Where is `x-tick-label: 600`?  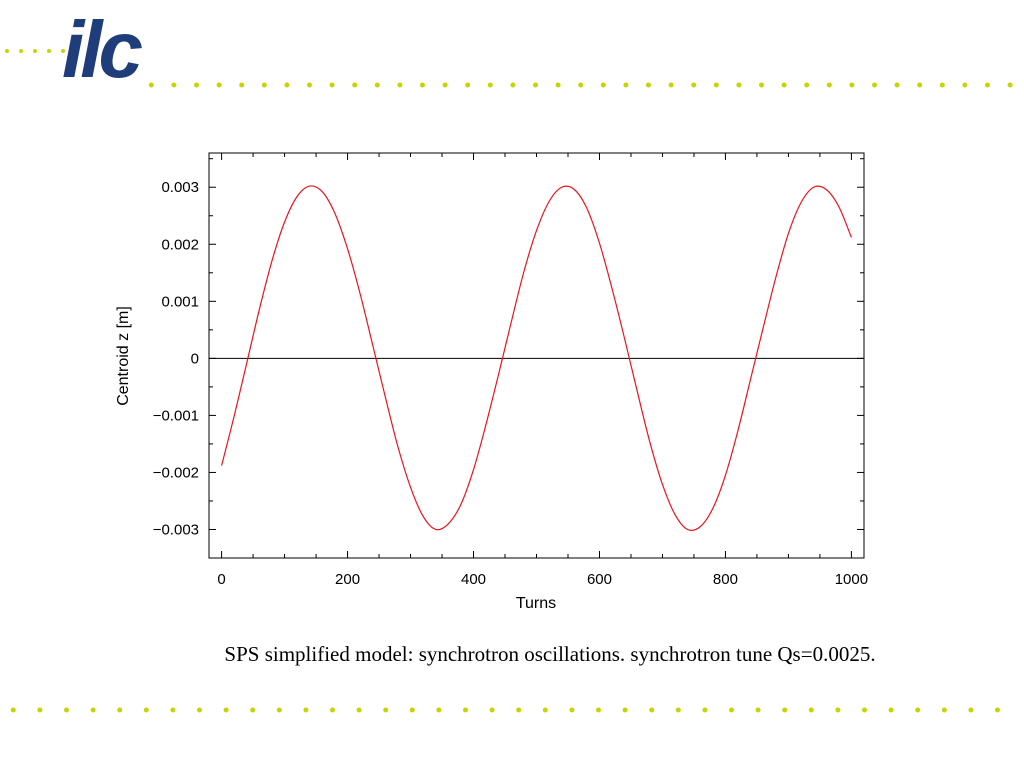 x-tick-label: 600 is located at coordinates (599, 579).